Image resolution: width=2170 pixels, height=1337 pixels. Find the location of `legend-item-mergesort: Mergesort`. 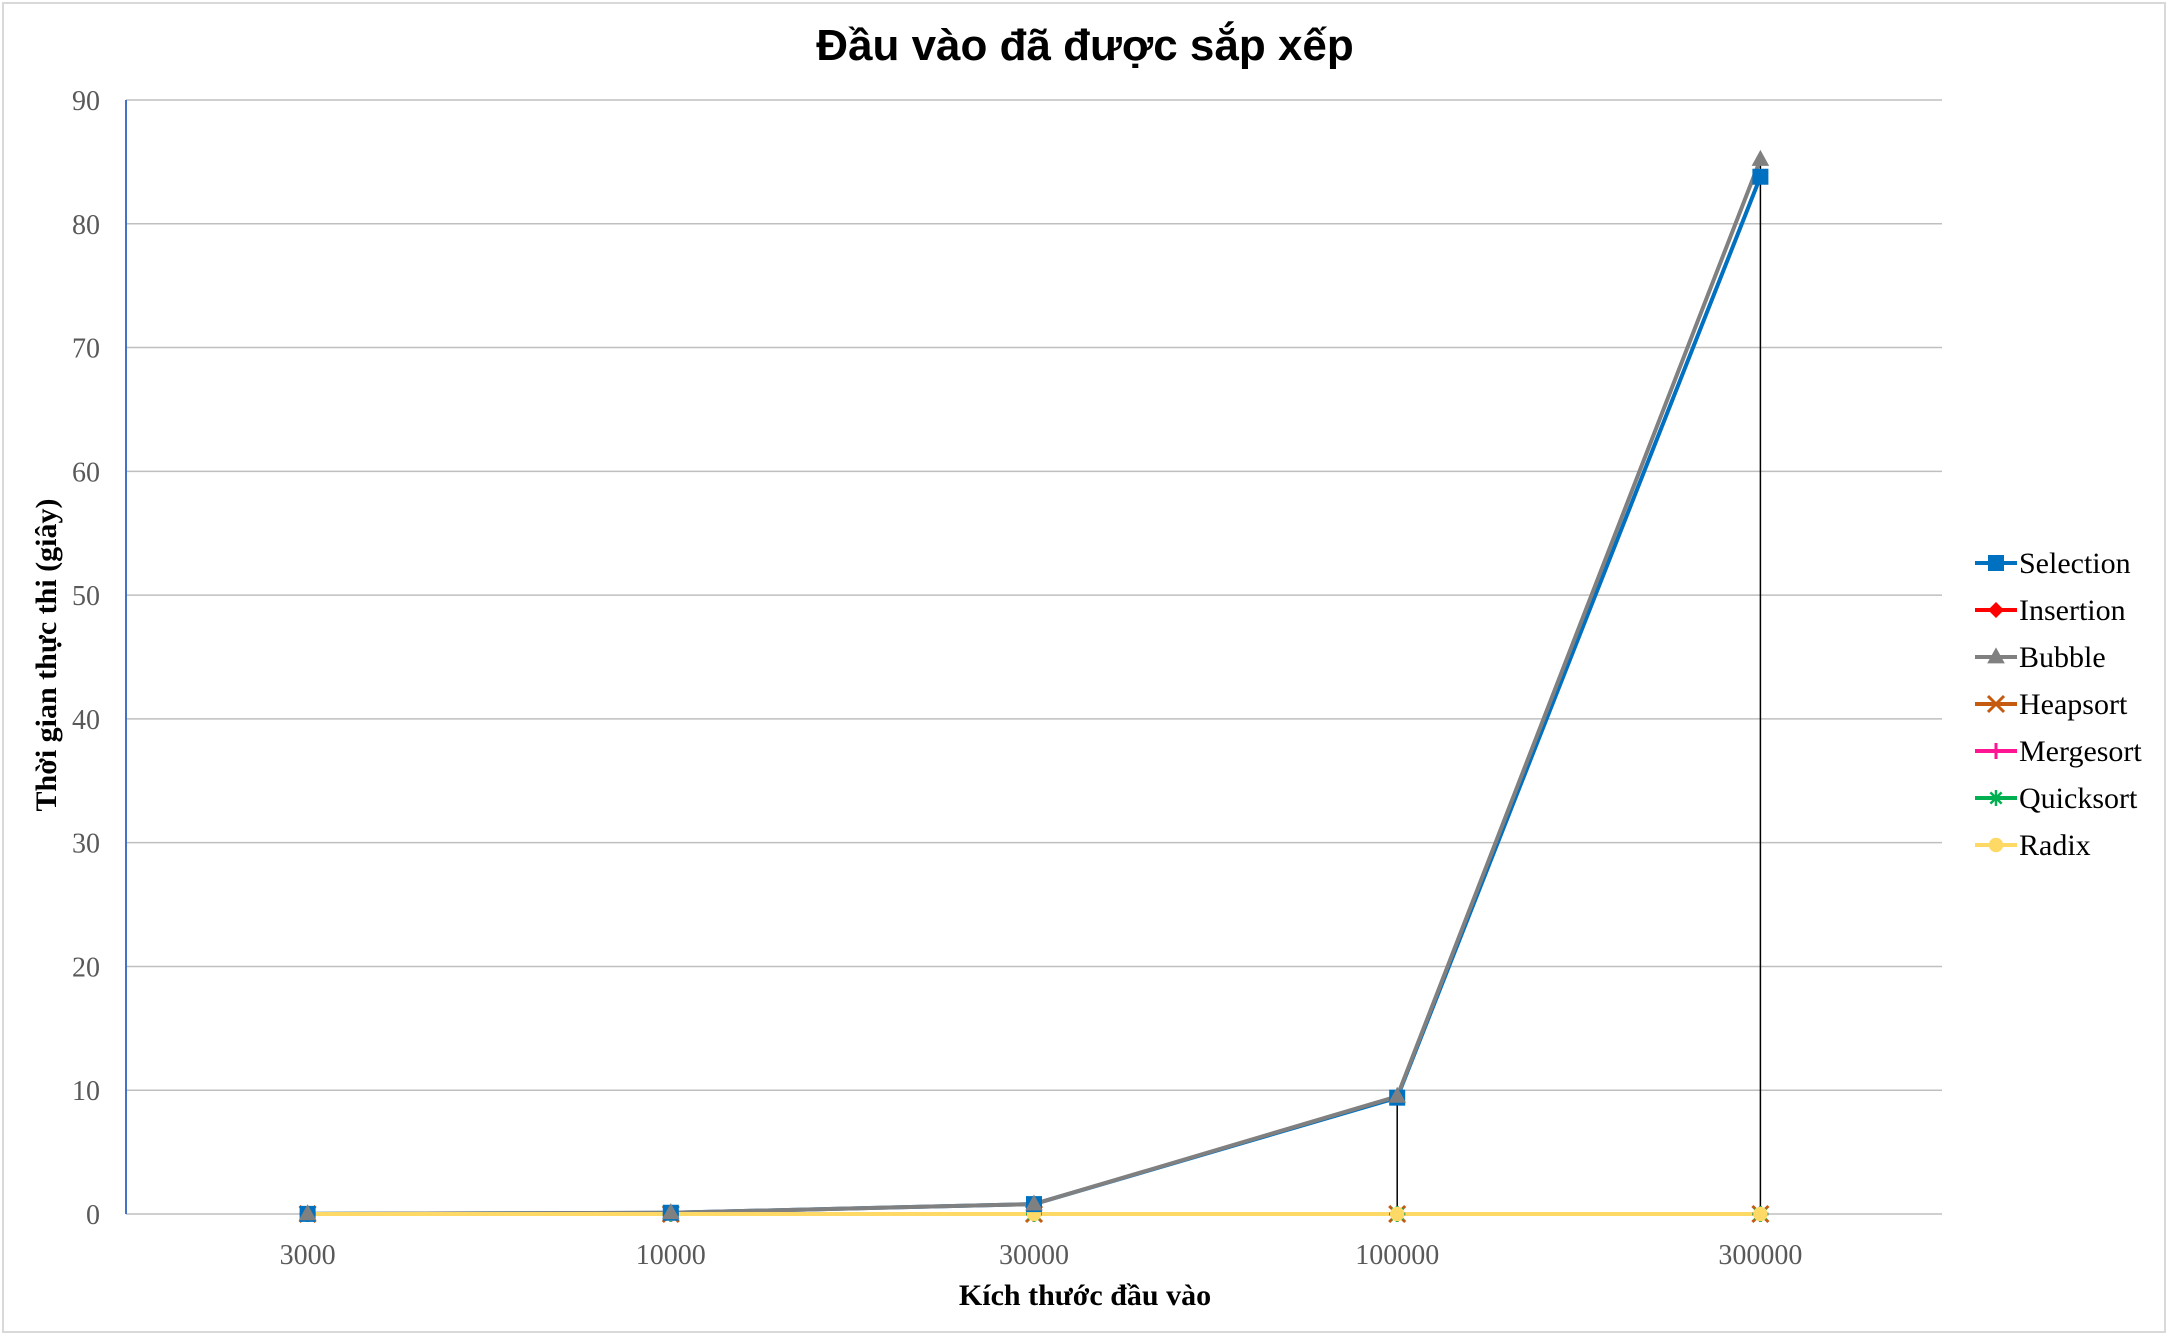

legend-item-mergesort: Mergesort is located at coordinates (2058, 751).